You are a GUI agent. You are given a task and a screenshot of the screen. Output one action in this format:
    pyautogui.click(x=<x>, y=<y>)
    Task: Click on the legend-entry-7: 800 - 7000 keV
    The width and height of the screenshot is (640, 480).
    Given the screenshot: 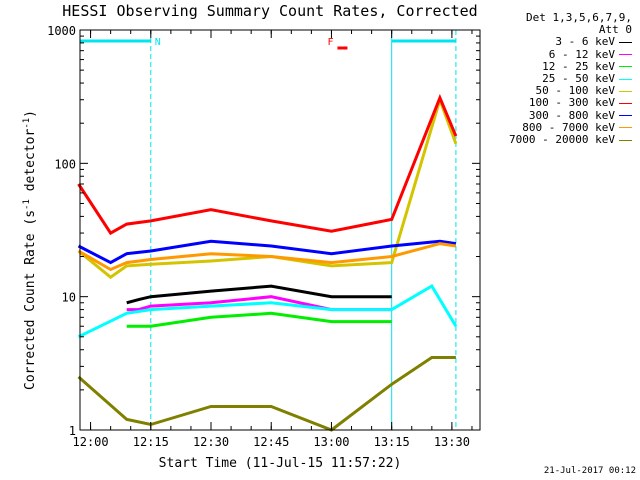 What is the action you would take?
    pyautogui.click(x=570, y=127)
    